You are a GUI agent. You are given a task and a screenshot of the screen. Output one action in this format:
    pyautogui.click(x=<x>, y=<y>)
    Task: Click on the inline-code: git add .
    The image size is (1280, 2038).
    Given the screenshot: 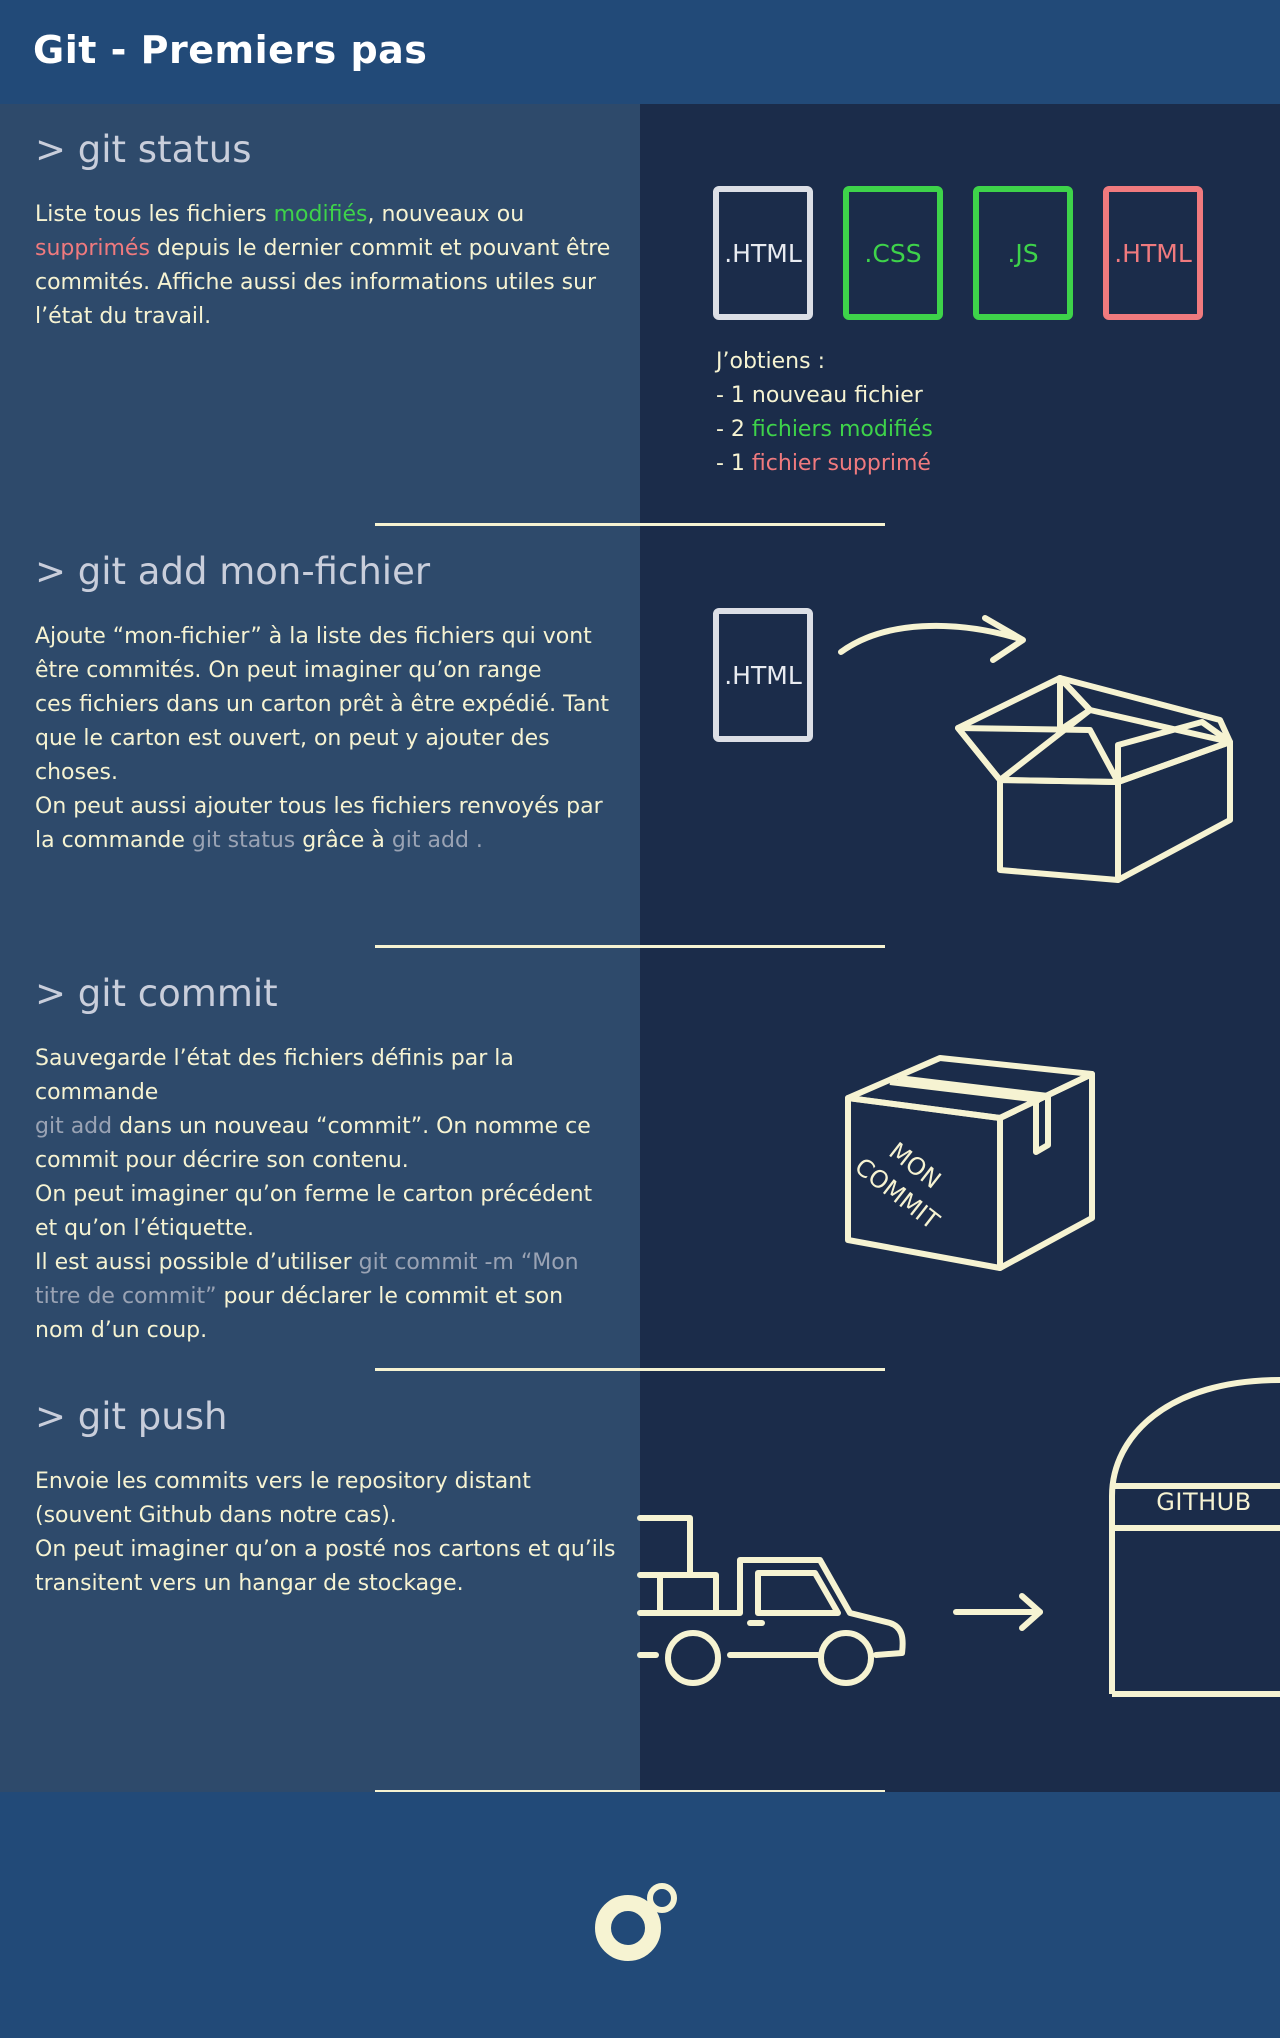 What is the action you would take?
    pyautogui.click(x=437, y=840)
    